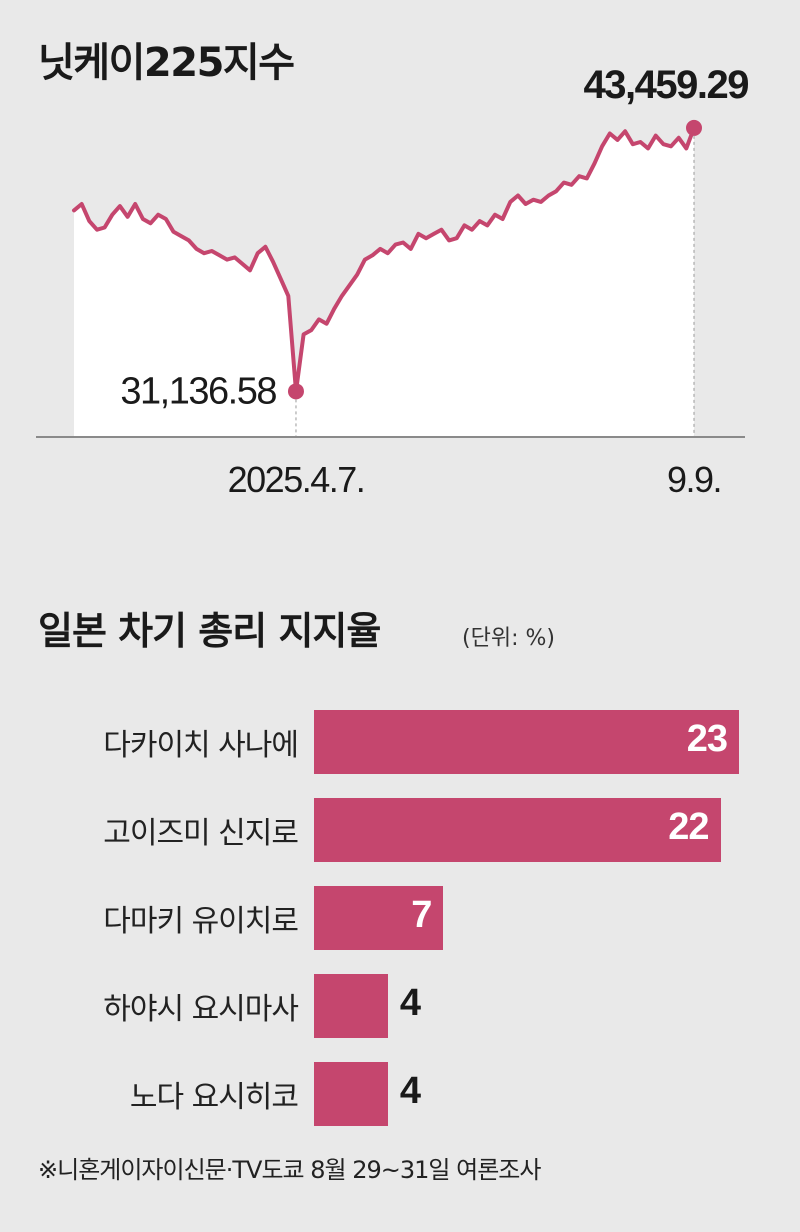 Image resolution: width=800 pixels, height=1232 pixels. I want to click on bar-chart-title: 일본 차기 총리 지지율, so click(209, 631).